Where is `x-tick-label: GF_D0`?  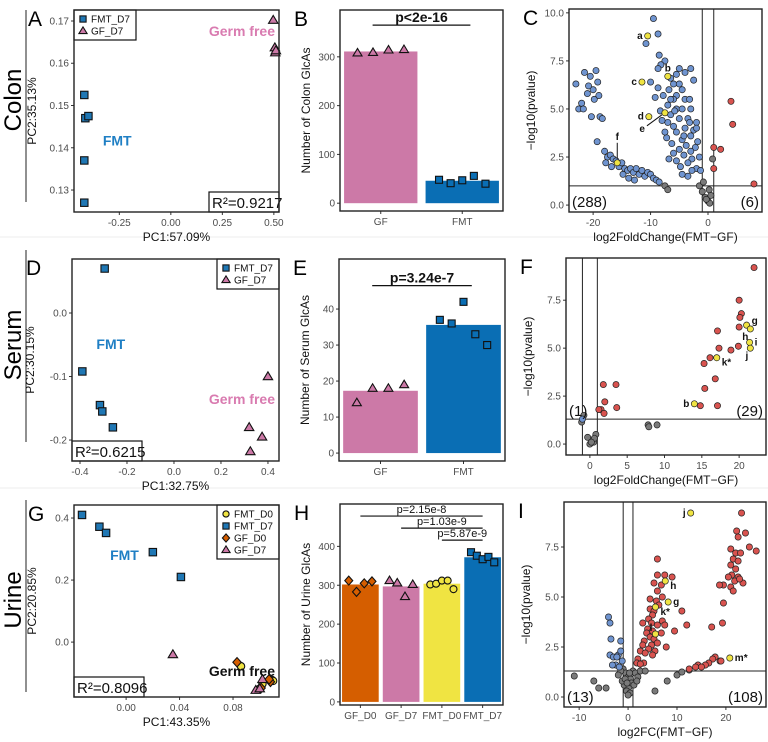 x-tick-label: GF_D0 is located at coordinates (360, 716).